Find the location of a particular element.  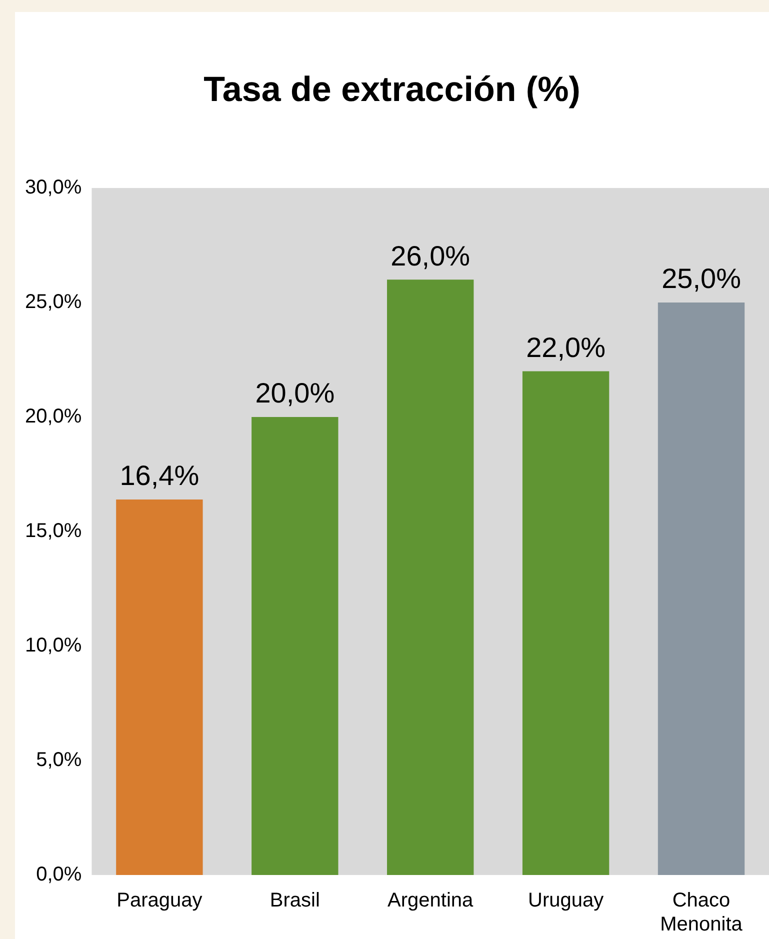

y-tick-label: 25,0% is located at coordinates (53, 302).